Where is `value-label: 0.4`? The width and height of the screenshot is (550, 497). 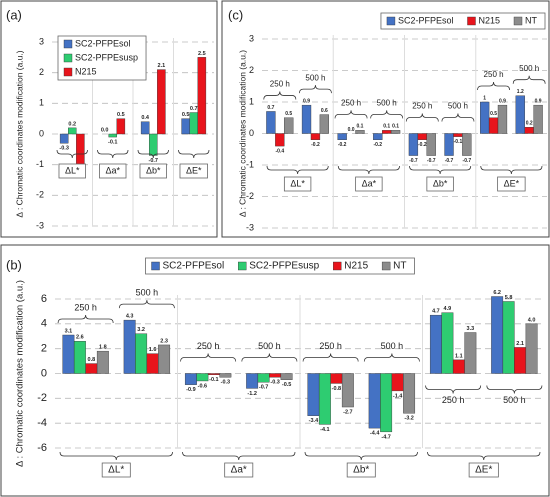 value-label: 0.4 is located at coordinates (145, 118).